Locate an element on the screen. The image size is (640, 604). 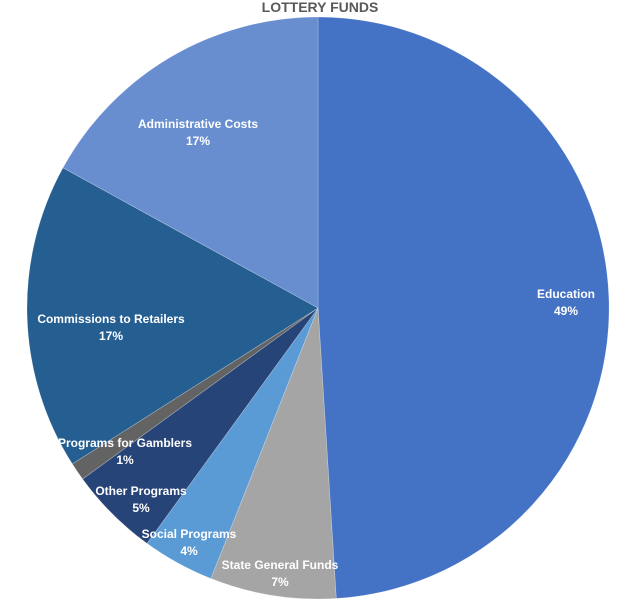
slice-label-name: Education is located at coordinates (566, 294).